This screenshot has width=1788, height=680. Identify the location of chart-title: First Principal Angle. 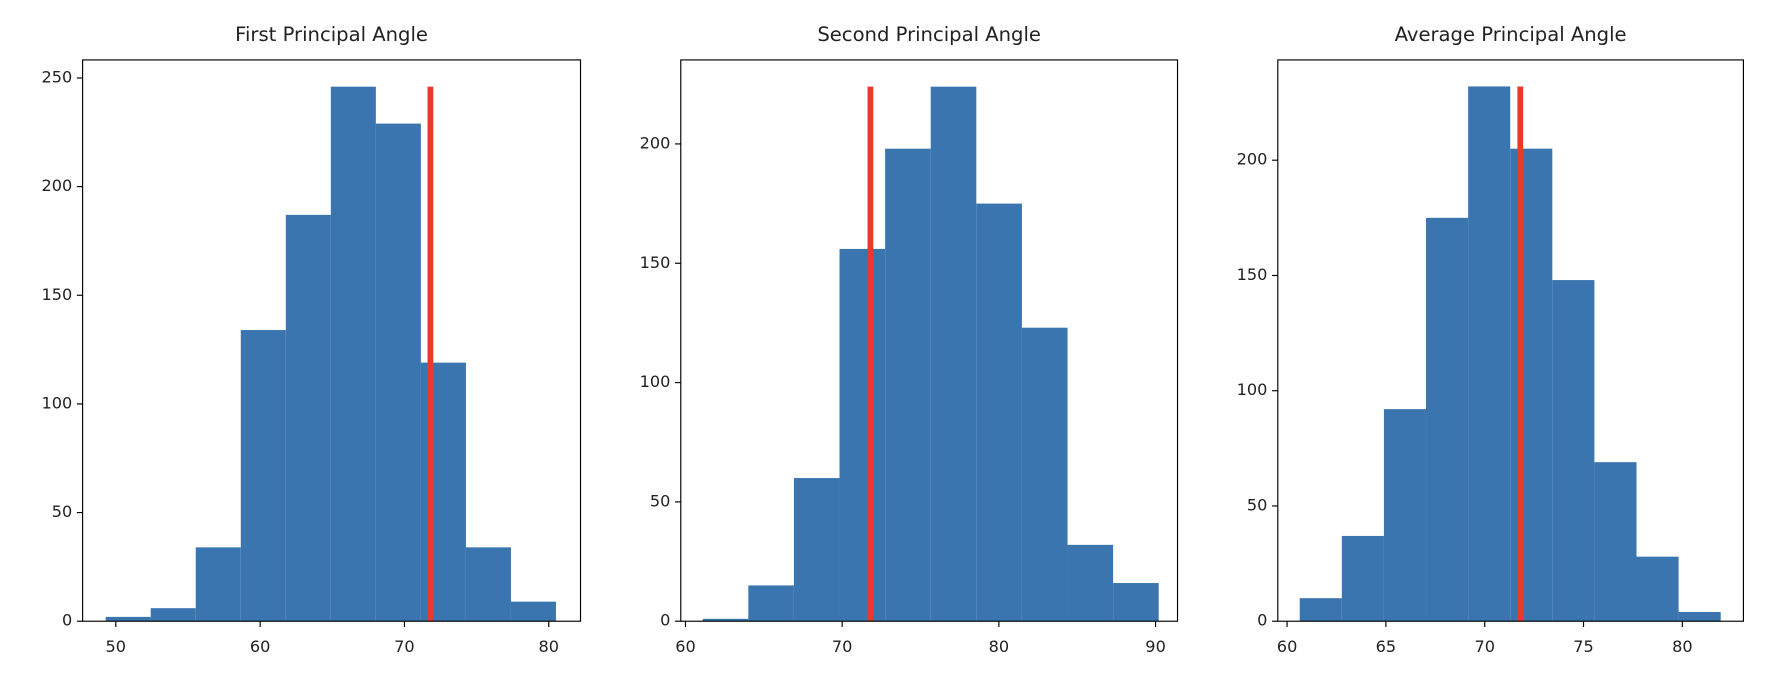
(331, 34).